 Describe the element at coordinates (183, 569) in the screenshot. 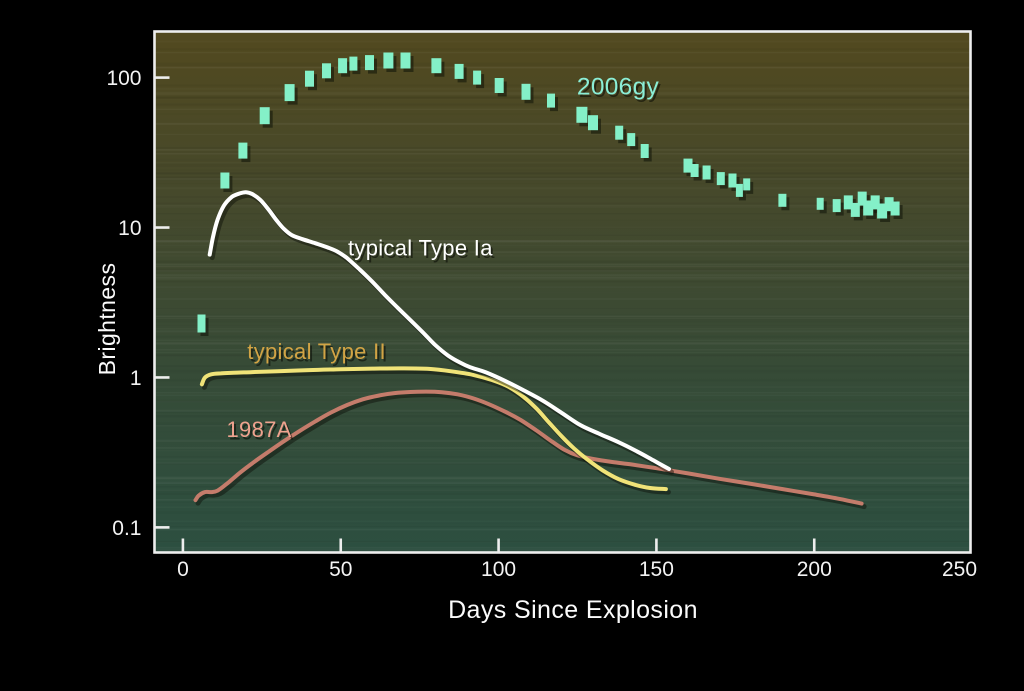

I see `x-tick-label: 0` at that location.